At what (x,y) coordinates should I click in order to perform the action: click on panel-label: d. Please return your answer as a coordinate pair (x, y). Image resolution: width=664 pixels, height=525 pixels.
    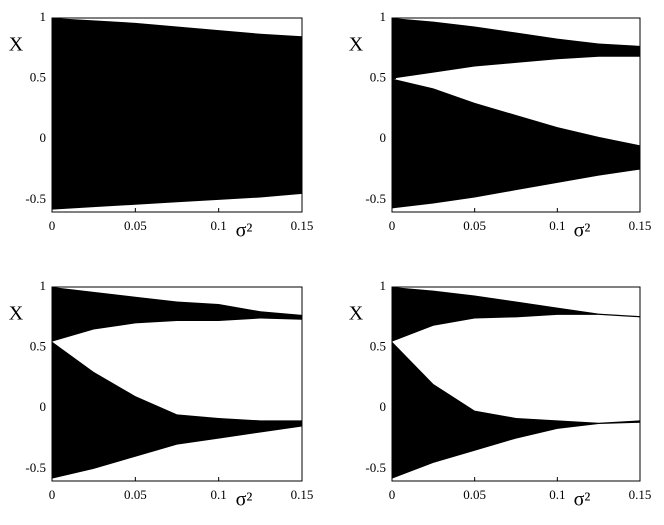
    Looking at the image, I should click on (629, 469).